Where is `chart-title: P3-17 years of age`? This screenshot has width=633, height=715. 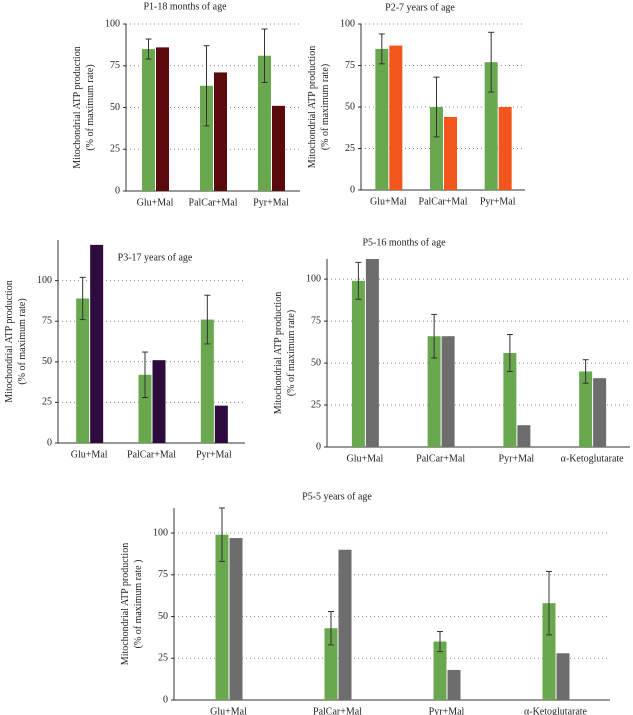 chart-title: P3-17 years of age is located at coordinates (155, 257).